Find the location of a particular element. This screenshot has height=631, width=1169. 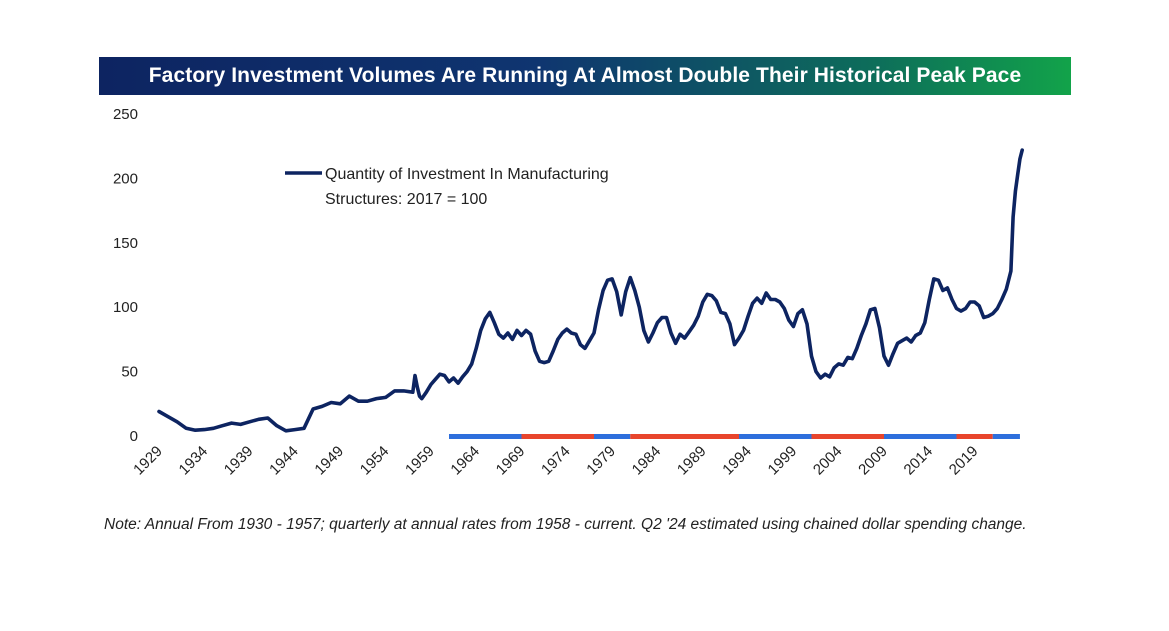

legend-label-line1: Quantity of Investment In Manufacturing is located at coordinates (467, 174).